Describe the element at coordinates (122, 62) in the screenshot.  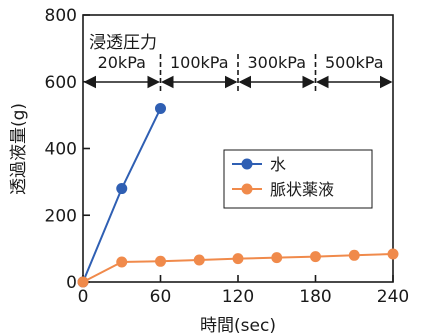
I see `stage-label: 20kPa` at that location.